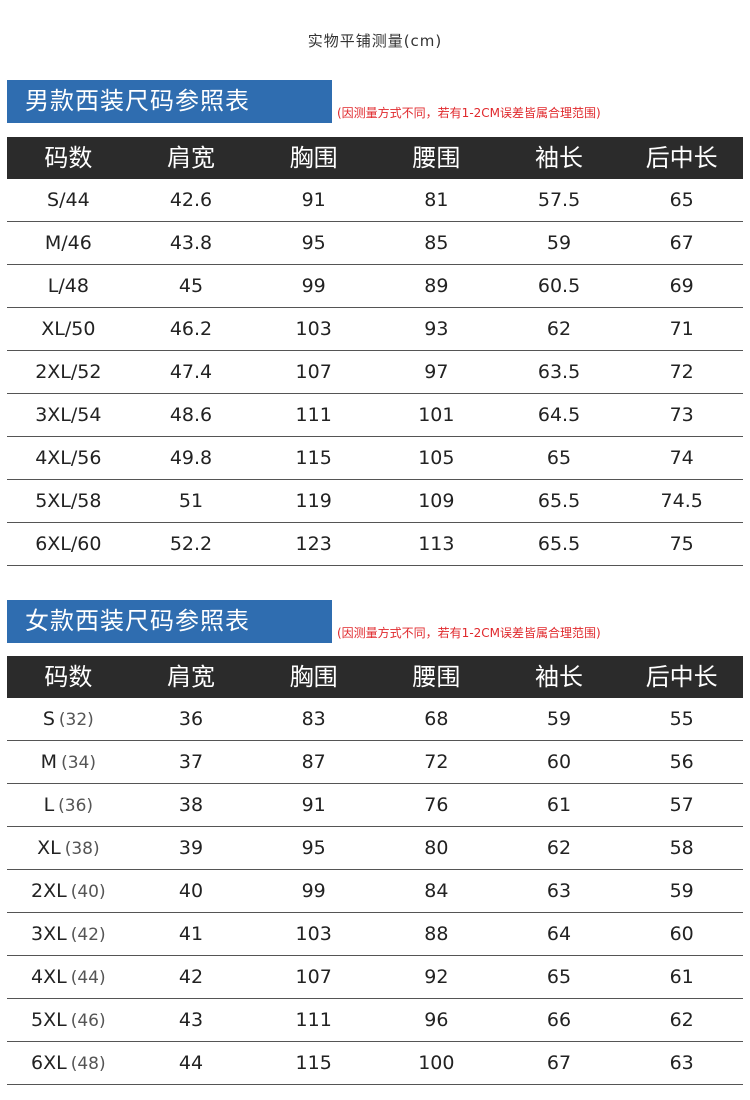 This screenshot has height=1100, width=750. I want to click on size-number: (38), so click(82, 849).